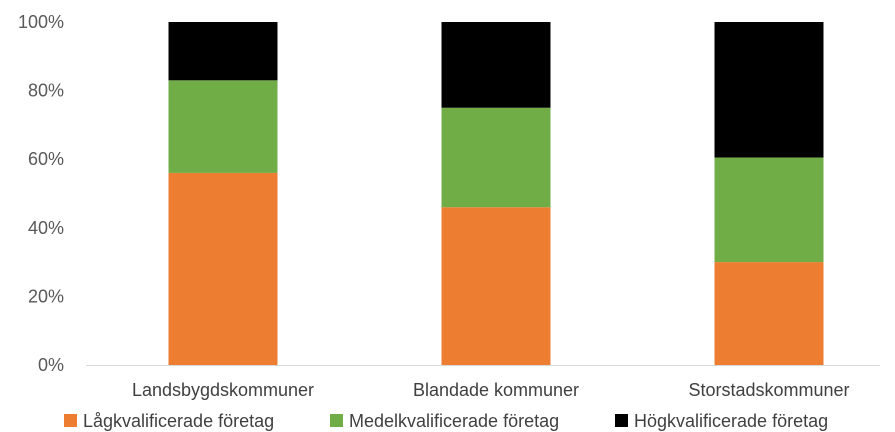  Describe the element at coordinates (768, 390) in the screenshot. I see `x-category-label: Storstadskommuner` at that location.